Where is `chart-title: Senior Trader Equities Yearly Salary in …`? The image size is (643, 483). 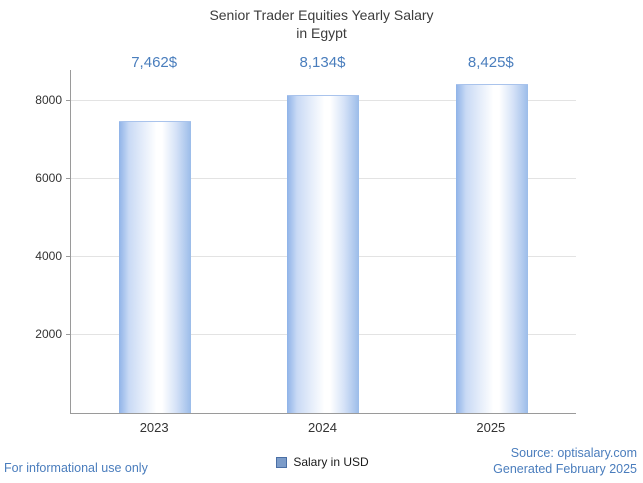 chart-title: Senior Trader Equities Yearly Salary in … is located at coordinates (321, 24).